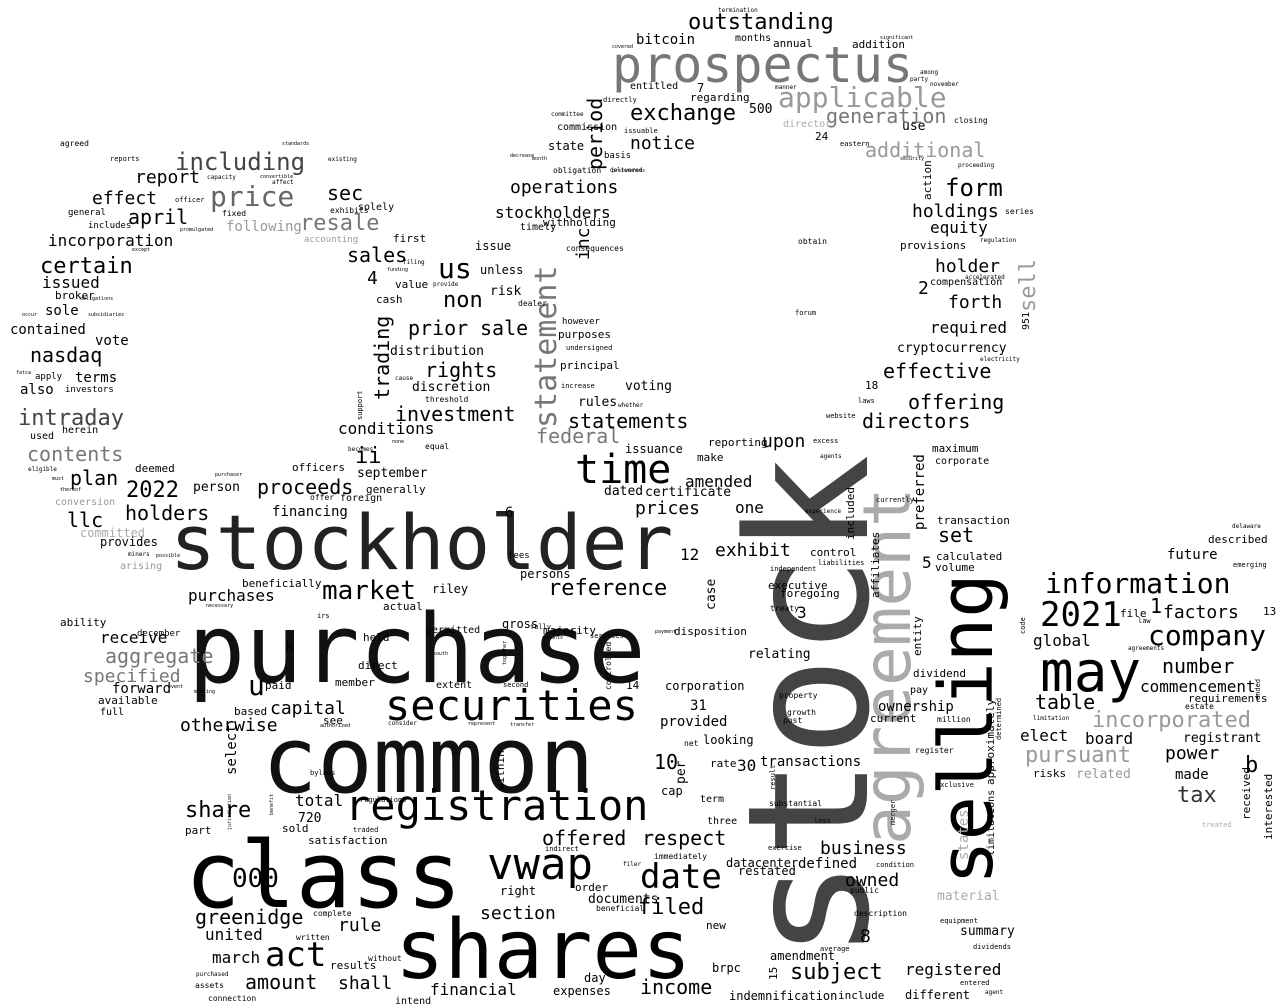 This screenshot has height=1007, width=1280. Describe the element at coordinates (360, 925) in the screenshot. I see `cloud-word: rule` at that location.